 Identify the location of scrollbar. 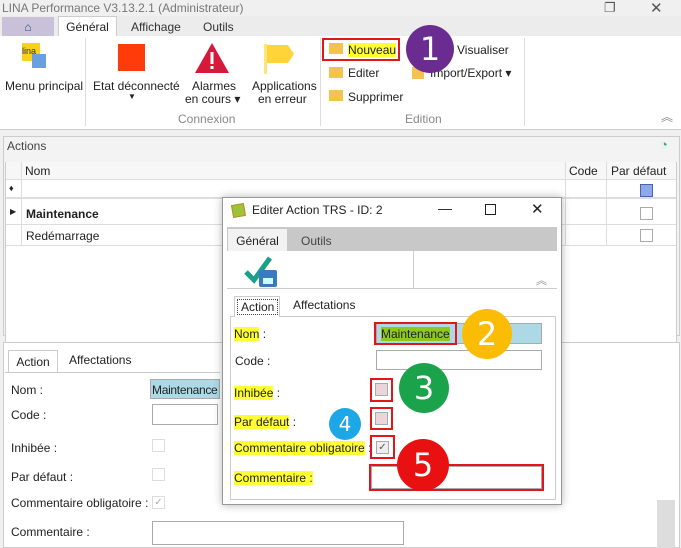
(666, 524).